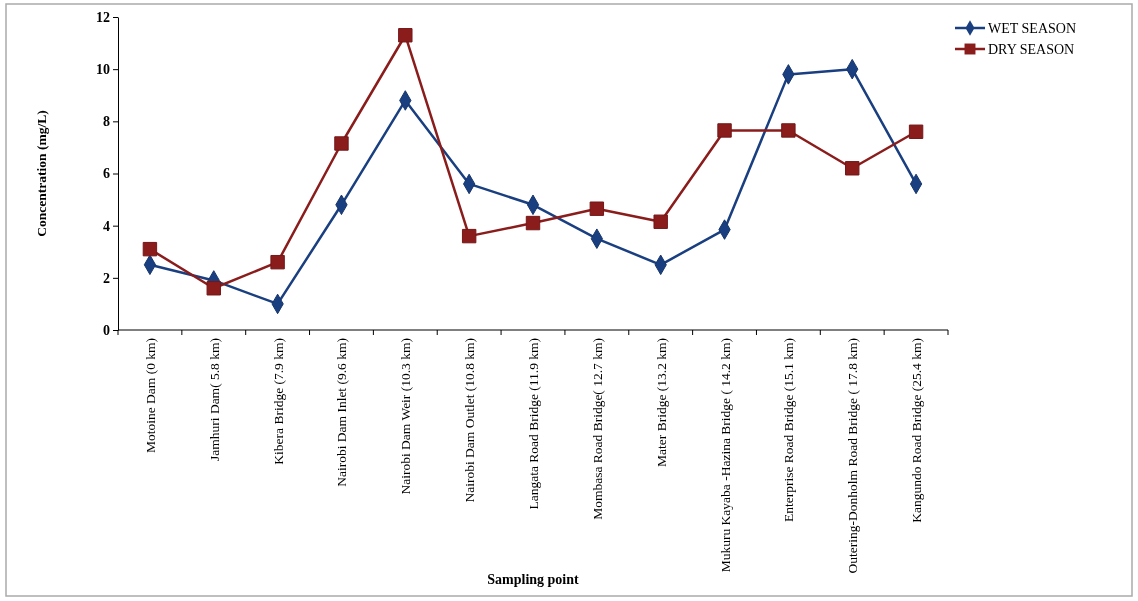 The height and width of the screenshot is (601, 1138). What do you see at coordinates (342, 412) in the screenshot?
I see `x-tick-label: Nairobi Dam Inlet (9.6 km)` at bounding box center [342, 412].